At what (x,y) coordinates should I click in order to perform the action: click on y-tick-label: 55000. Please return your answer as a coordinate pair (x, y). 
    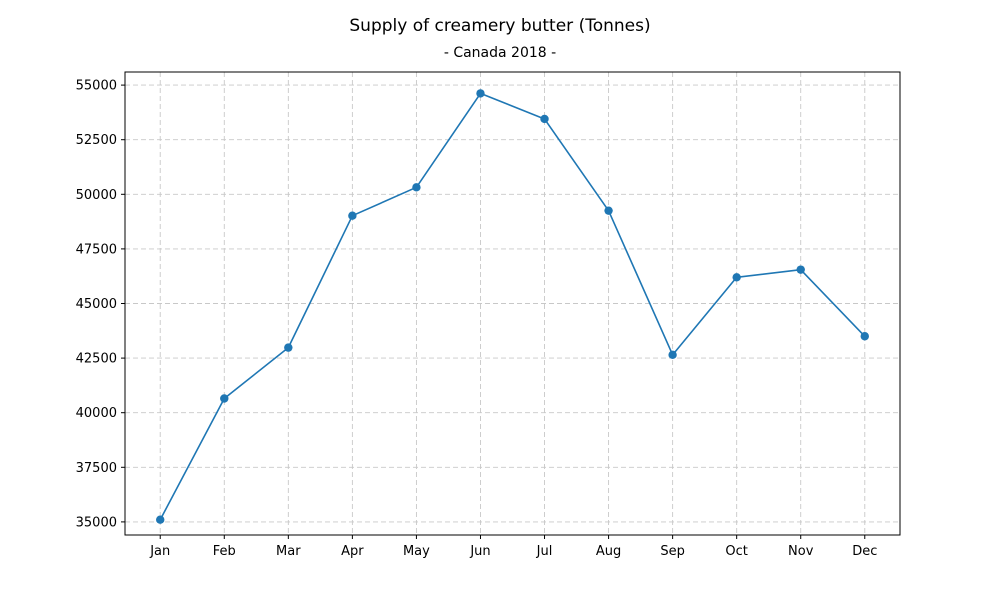
    Looking at the image, I should click on (96, 86).